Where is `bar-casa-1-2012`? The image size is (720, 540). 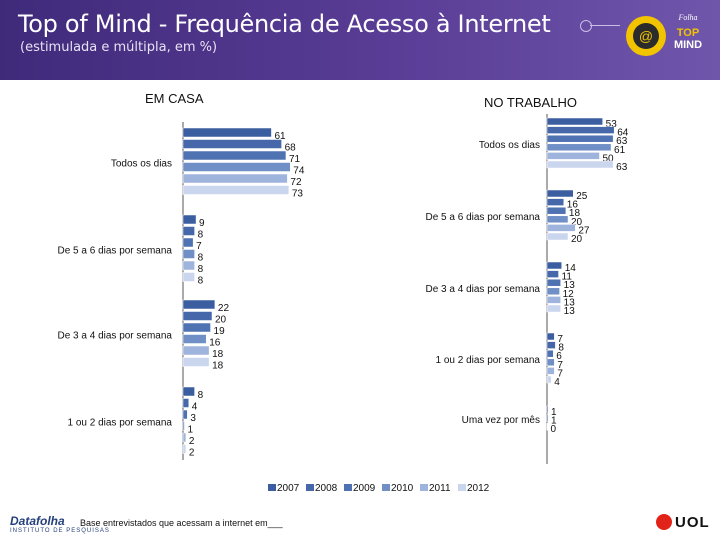 bar-casa-1-2012 is located at coordinates (188, 277).